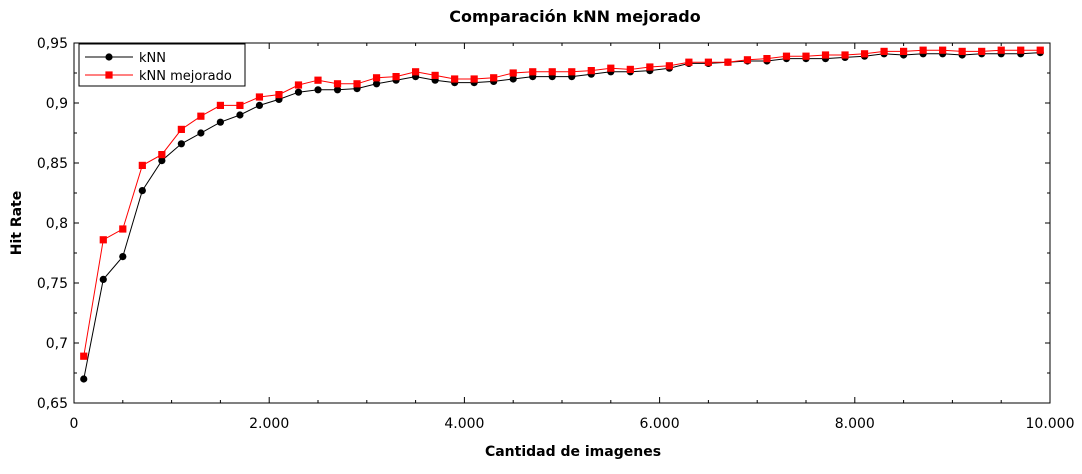 The height and width of the screenshot is (474, 1082). I want to click on y-tick-label: 0,75, so click(52, 284).